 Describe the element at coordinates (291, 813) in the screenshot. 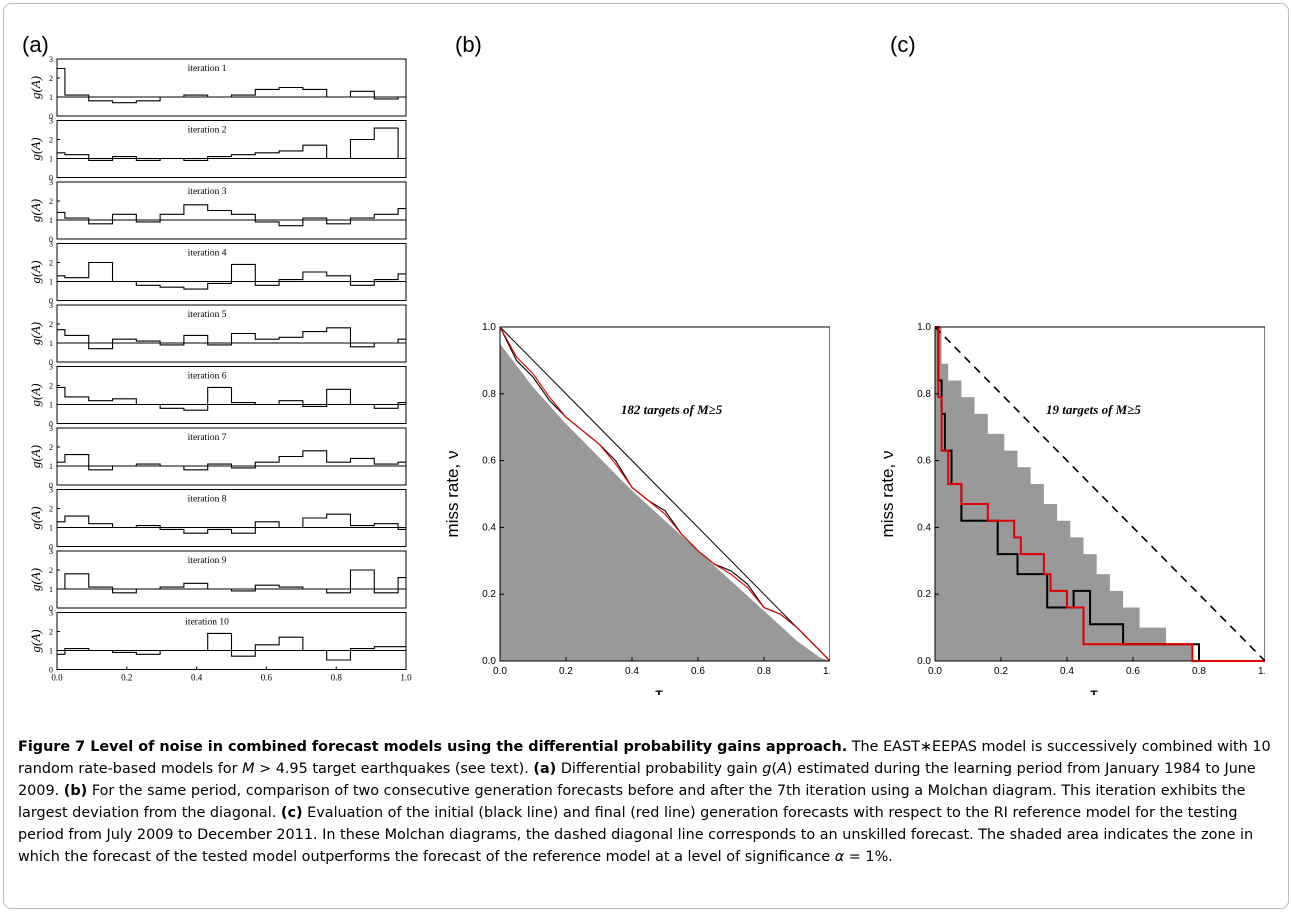

I see `caption-ref-c: (c)` at that location.